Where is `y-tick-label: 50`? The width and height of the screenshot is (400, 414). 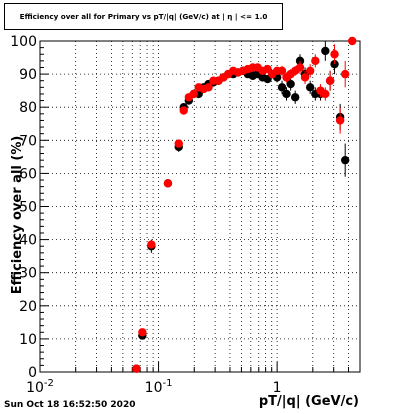
y-tick-label: 50 is located at coordinates (28, 208).